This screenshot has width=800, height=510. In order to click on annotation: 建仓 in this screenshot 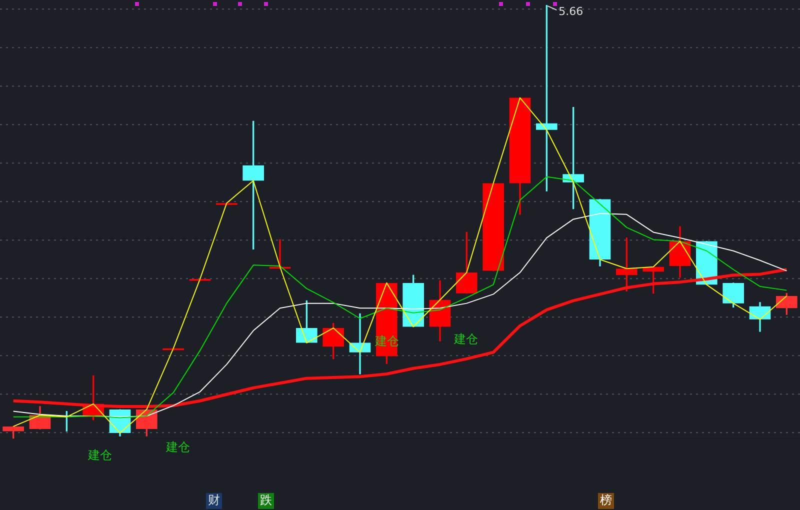, I will do `click(465, 339)`.